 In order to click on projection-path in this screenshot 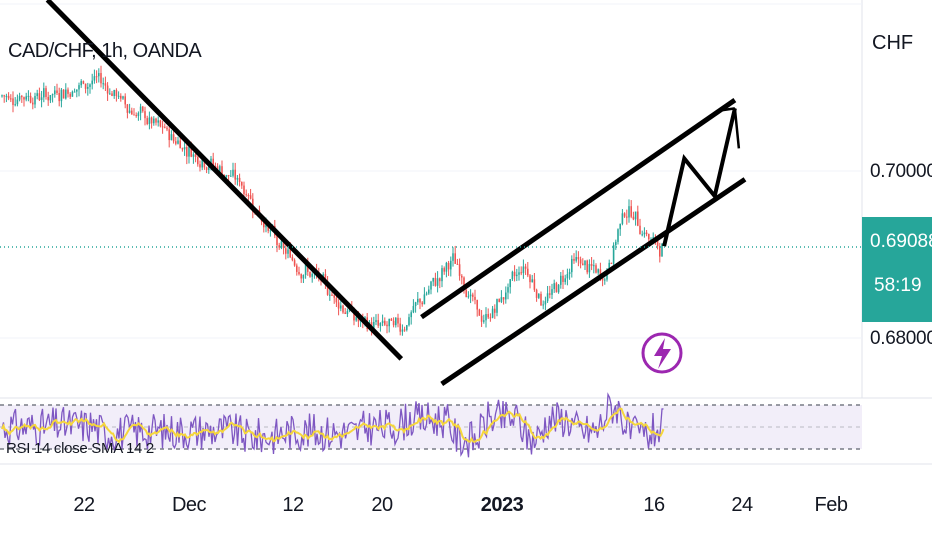, I will do `click(699, 177)`.